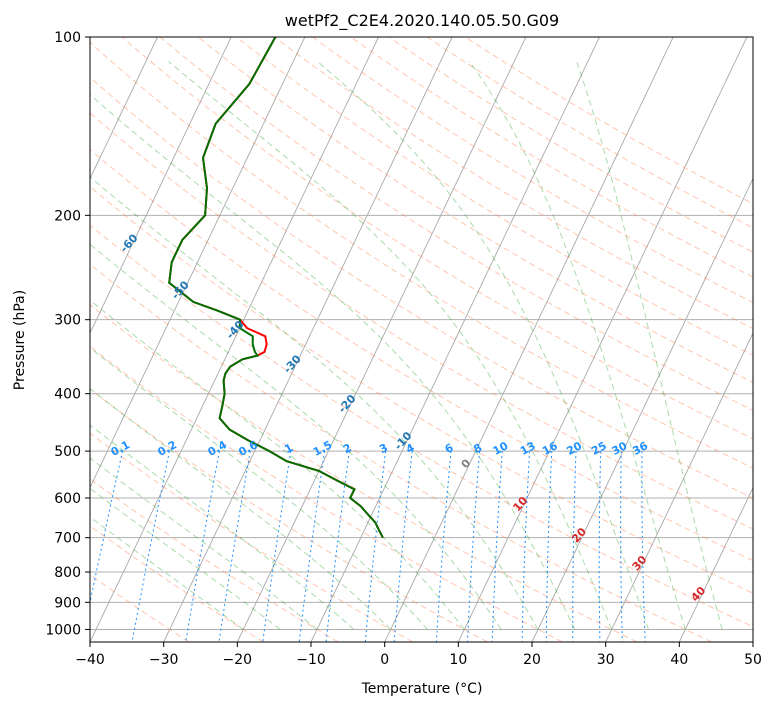  I want to click on y-tick-label: 400, so click(67, 395).